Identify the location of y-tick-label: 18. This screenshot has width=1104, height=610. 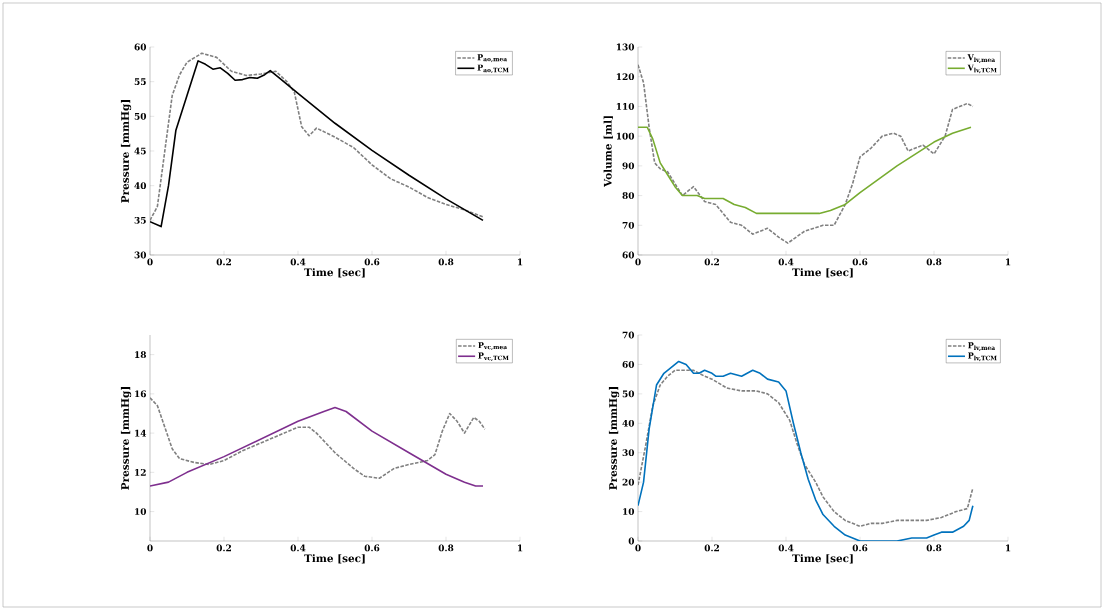
(141, 355).